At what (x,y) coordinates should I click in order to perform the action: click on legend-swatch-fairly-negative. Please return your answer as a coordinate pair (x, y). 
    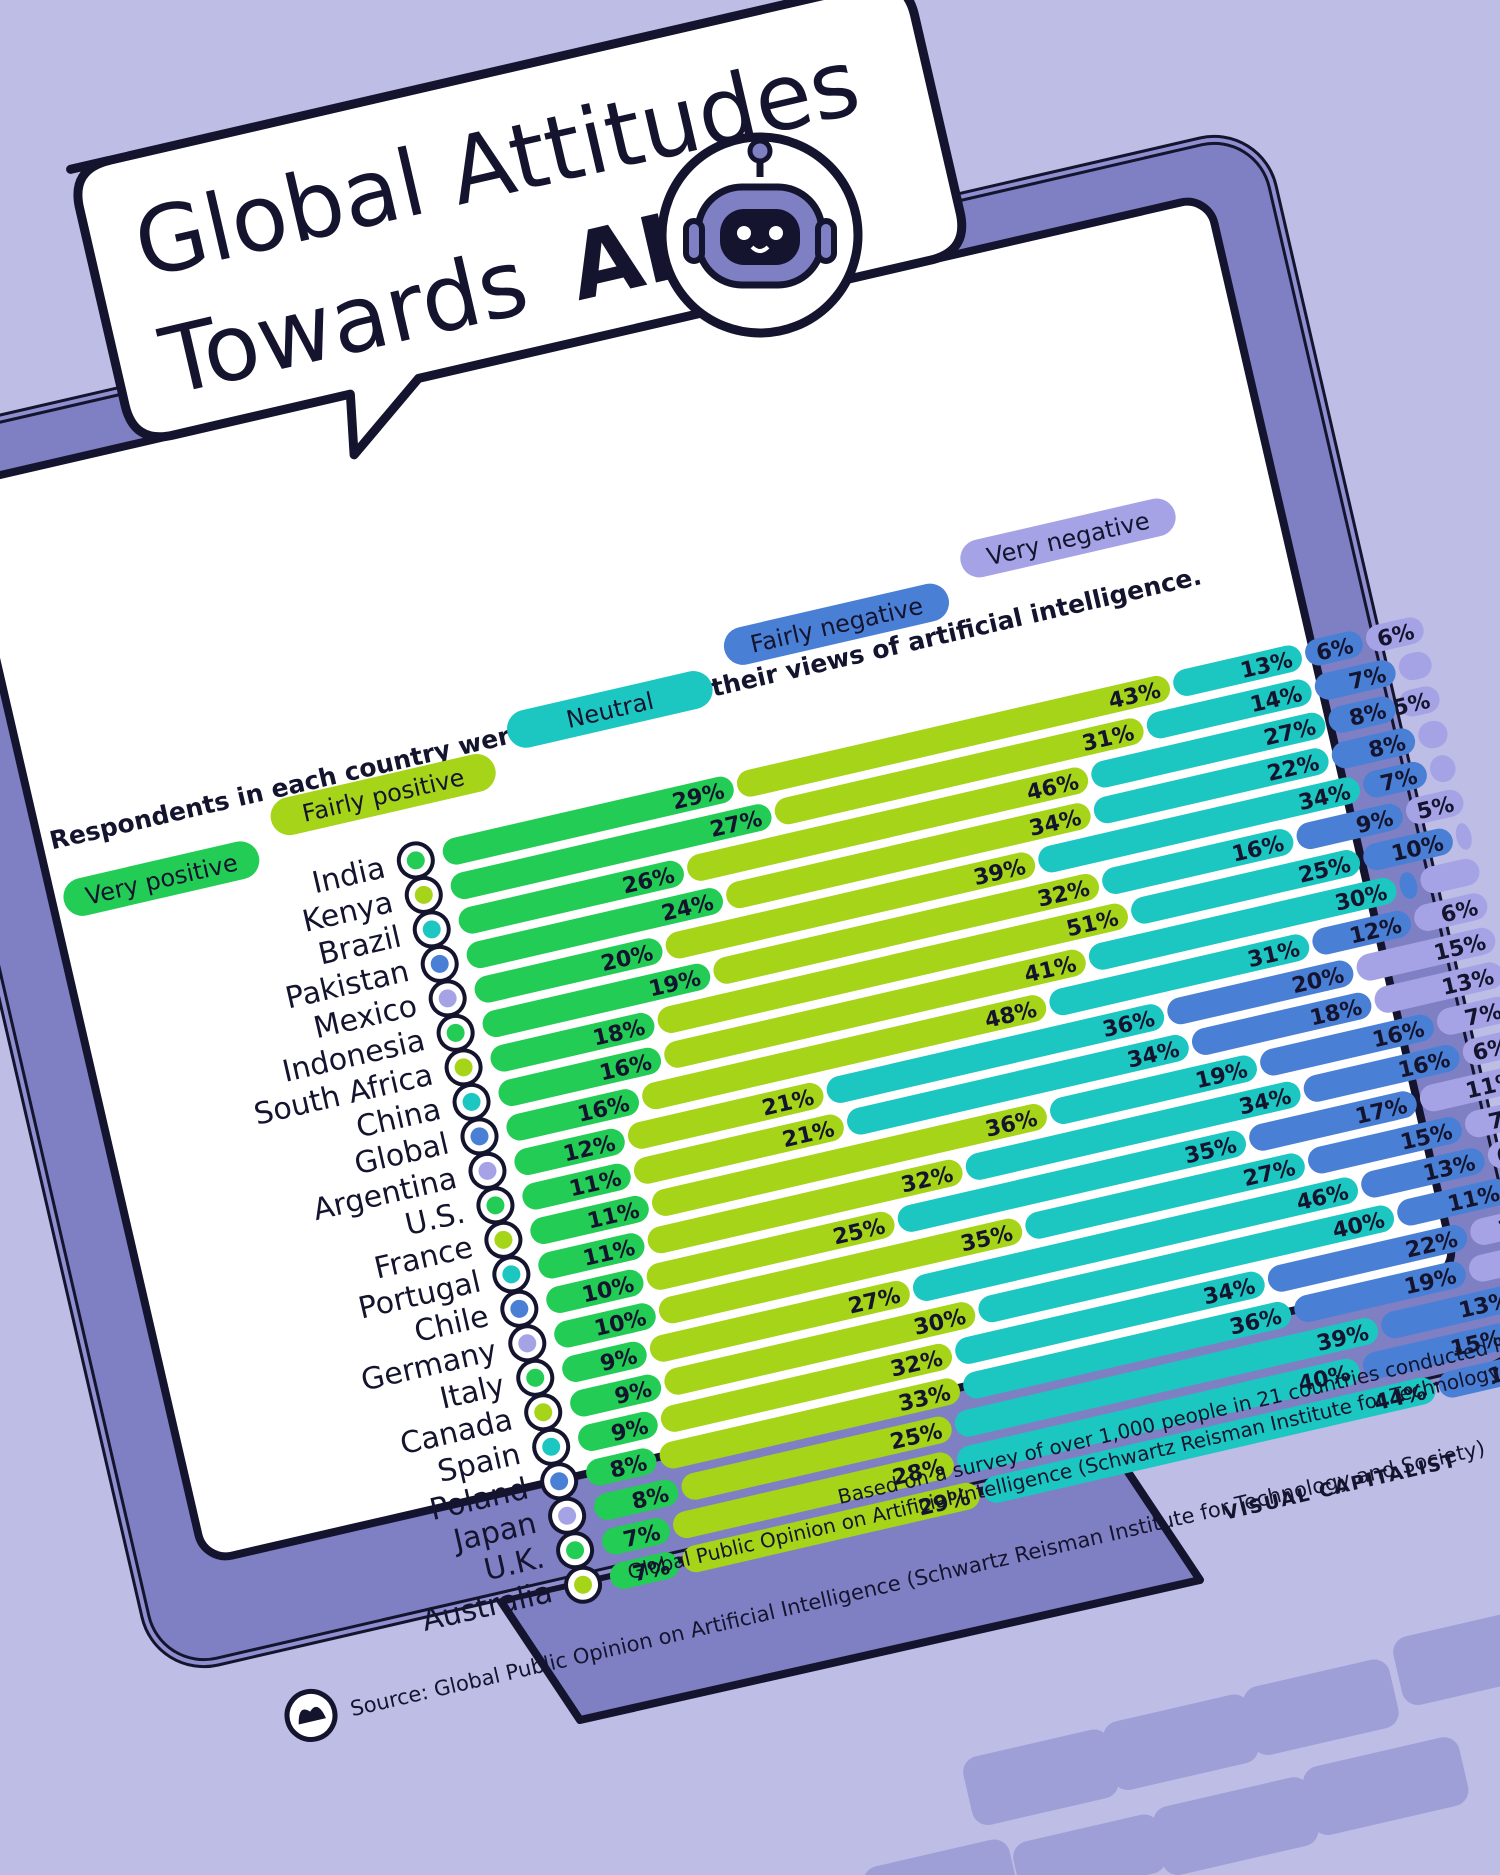
    Looking at the image, I should click on (836, 624).